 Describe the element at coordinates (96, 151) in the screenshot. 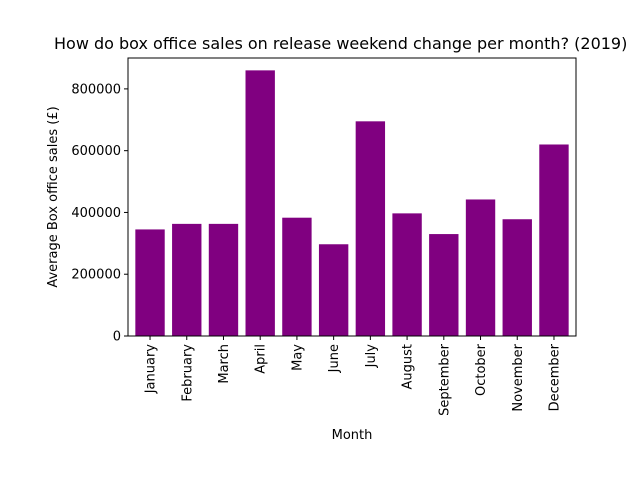

I see `y-tick-label: 600000` at that location.